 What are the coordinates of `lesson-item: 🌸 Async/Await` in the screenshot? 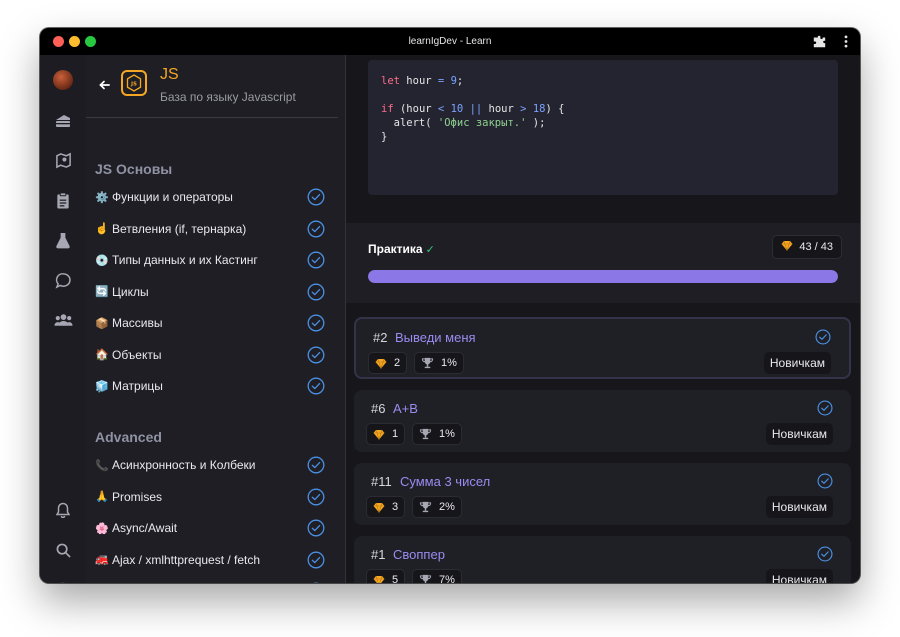 It's located at (210, 528).